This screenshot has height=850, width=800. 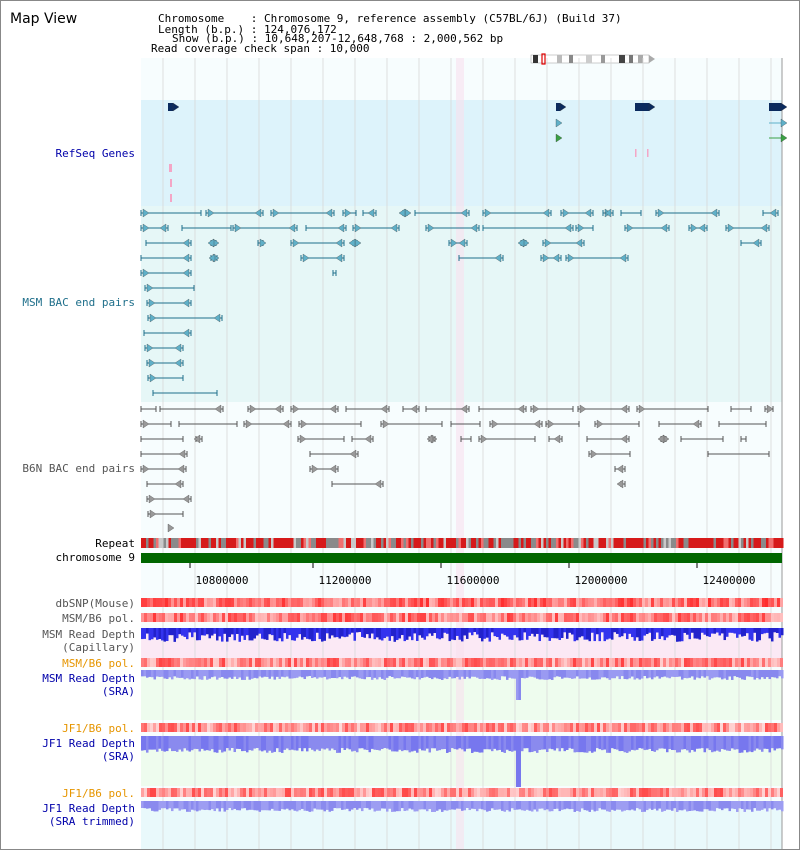 I want to click on jf1-b6-pol-label-2: JF1/B6 pol., so click(x=98, y=793).